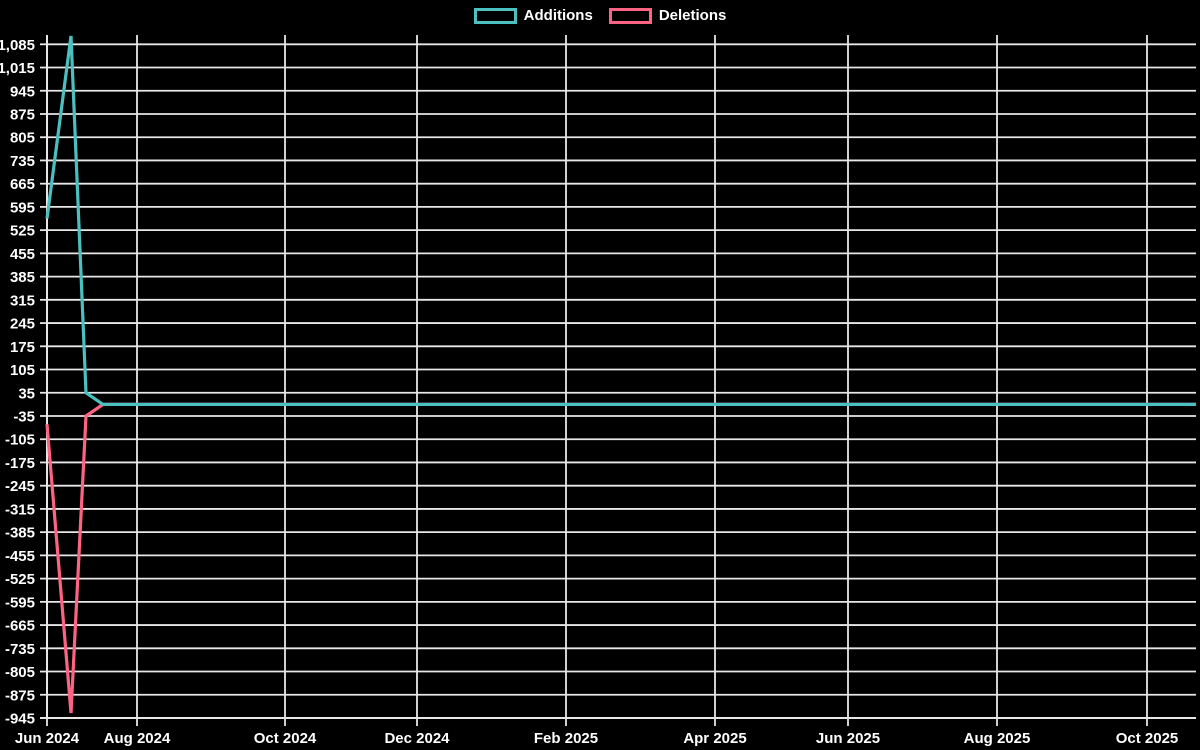 The width and height of the screenshot is (1200, 750). Describe the element at coordinates (20, 602) in the screenshot. I see `y-tick-label: -595` at that location.